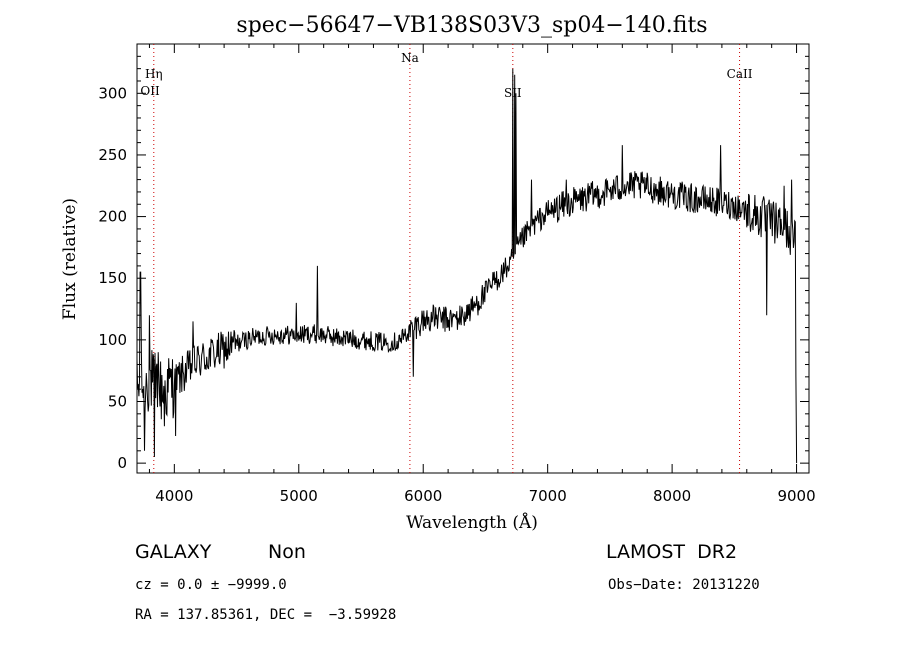 The width and height of the screenshot is (900, 655). I want to click on spectral-line-label: CaII, so click(740, 74).